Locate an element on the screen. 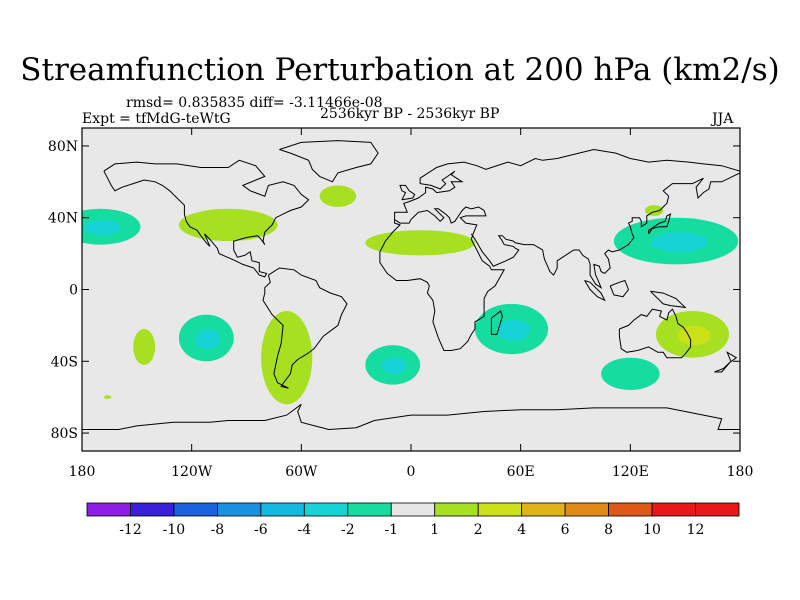 The width and height of the screenshot is (800, 600). colorbar-label: -10 is located at coordinates (174, 530).